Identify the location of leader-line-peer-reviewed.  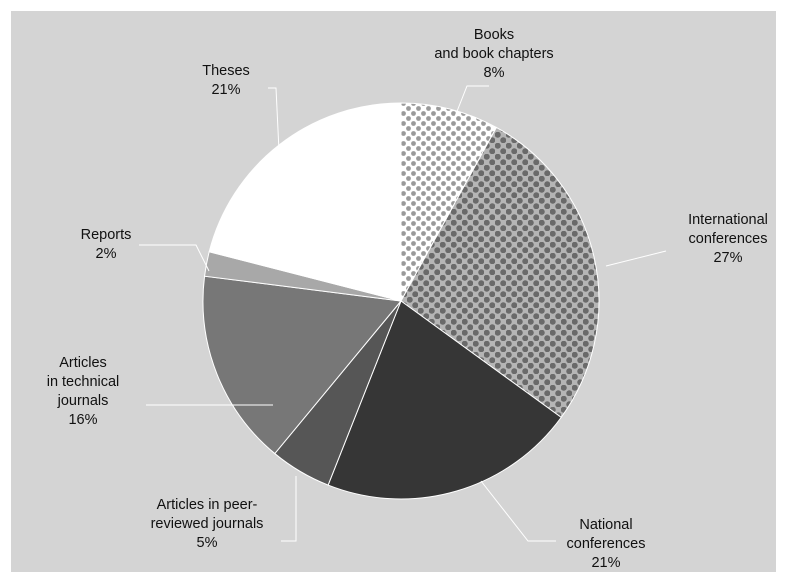
(289, 509).